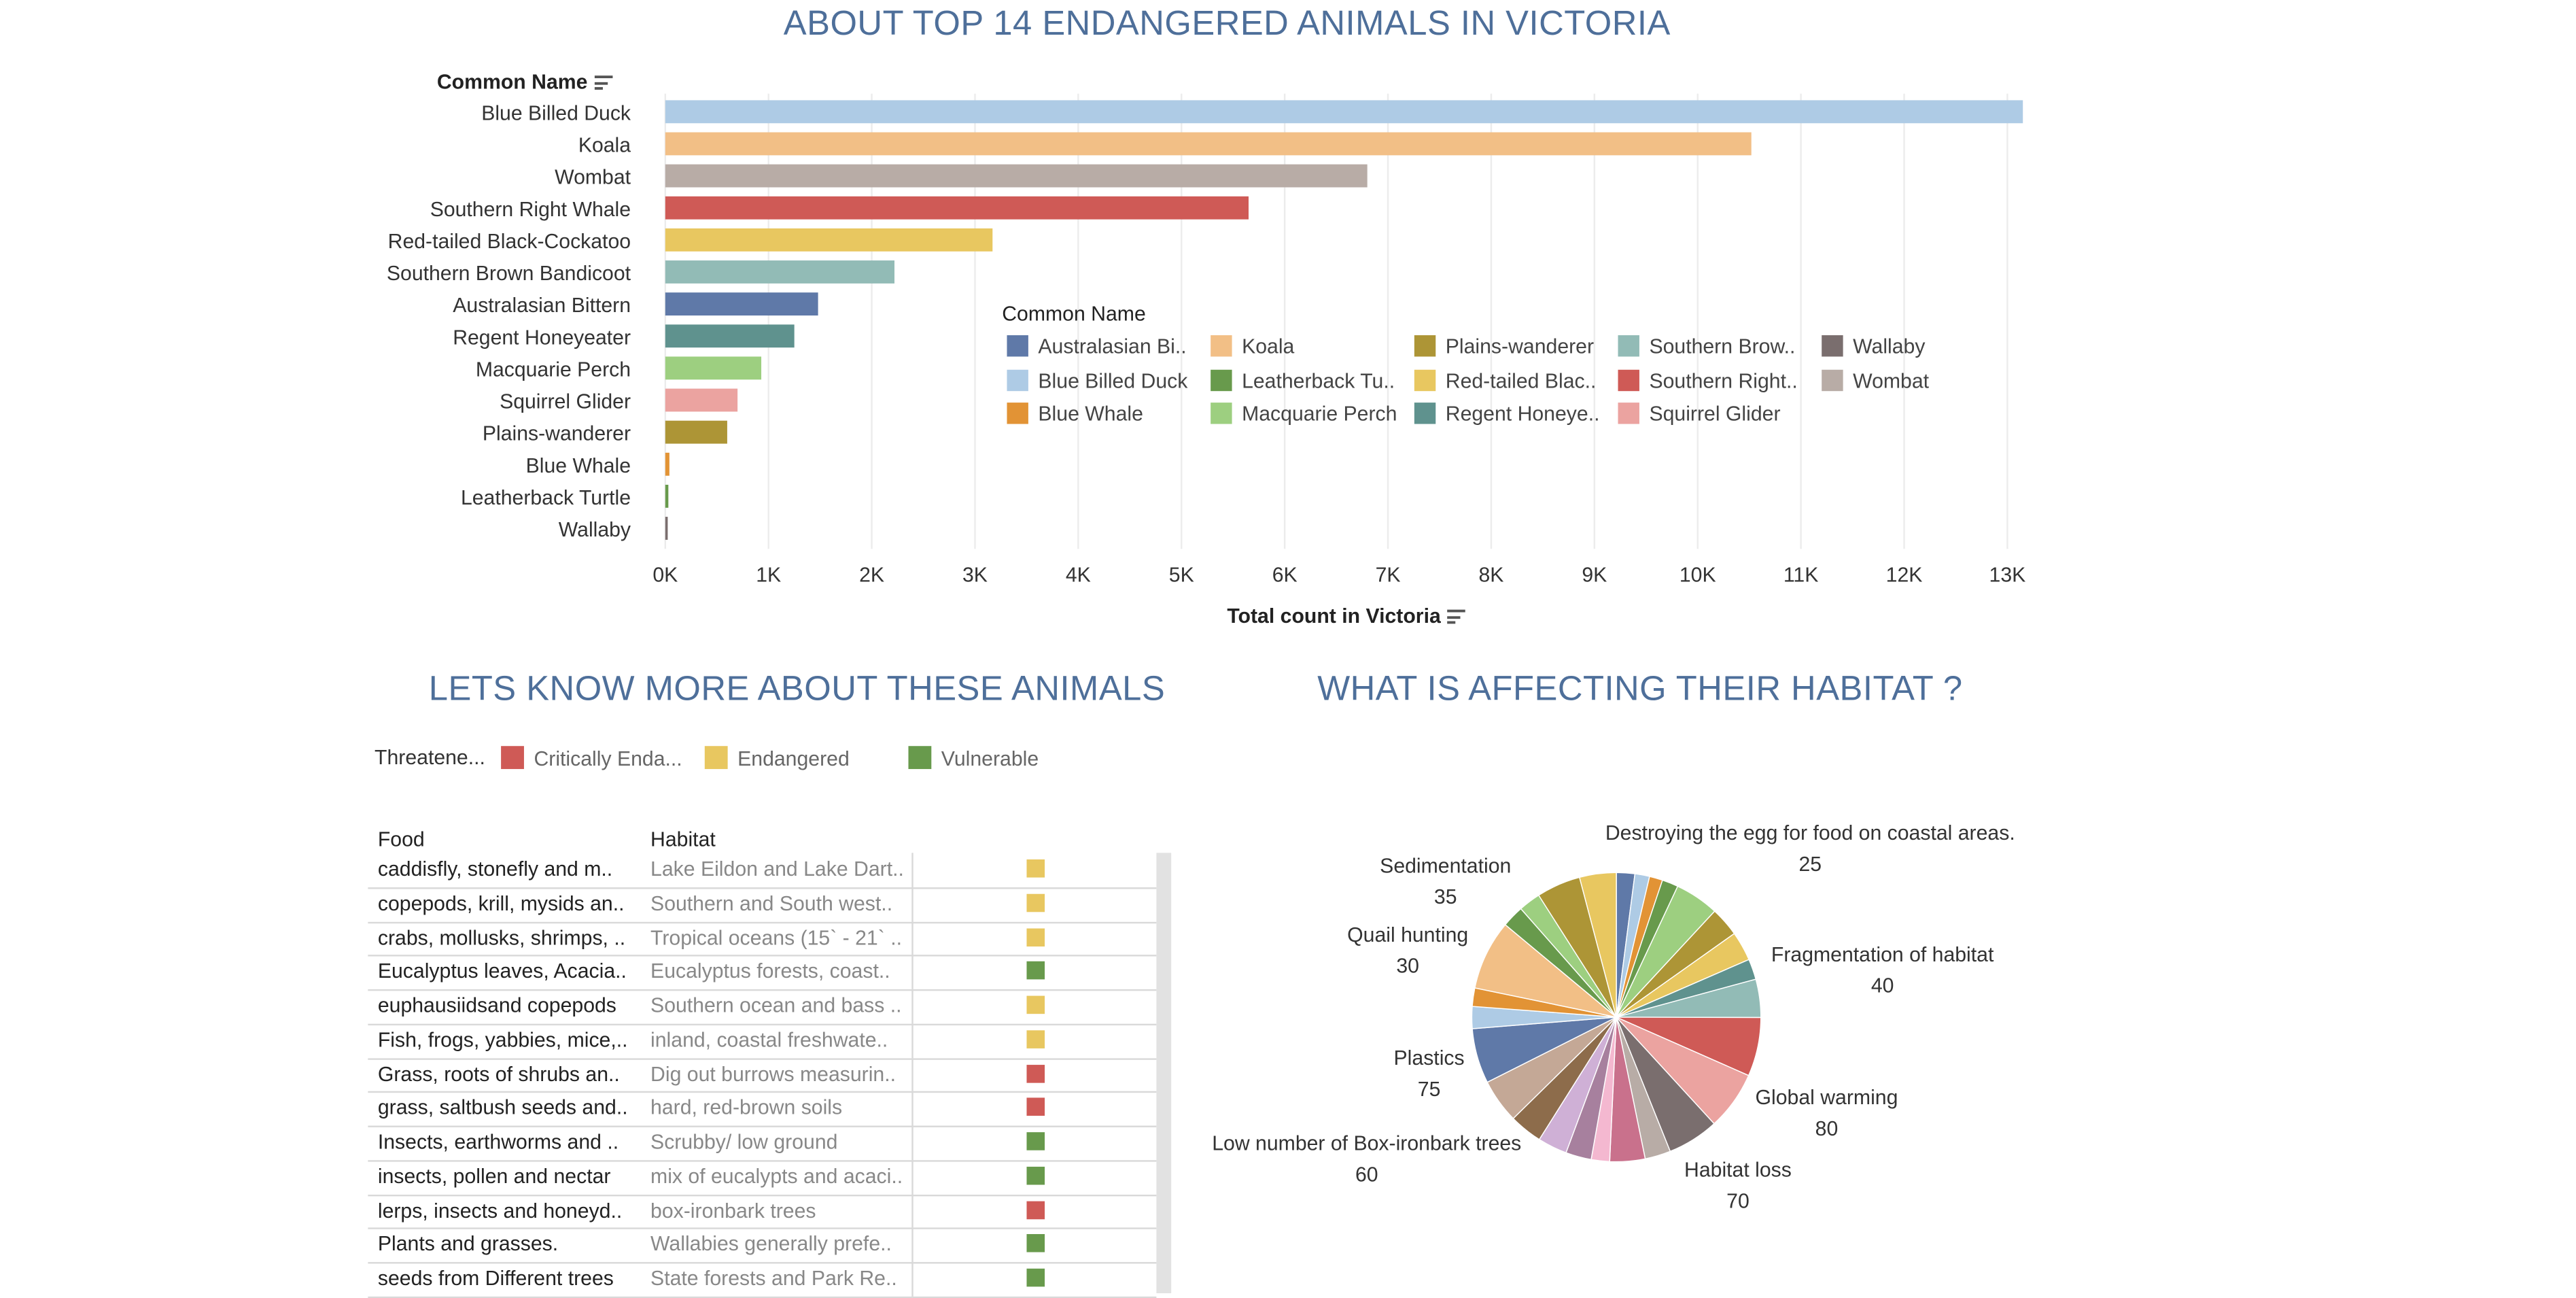  I want to click on legend-item-squirrel-glider: Squirrel Glider, so click(1699, 414).